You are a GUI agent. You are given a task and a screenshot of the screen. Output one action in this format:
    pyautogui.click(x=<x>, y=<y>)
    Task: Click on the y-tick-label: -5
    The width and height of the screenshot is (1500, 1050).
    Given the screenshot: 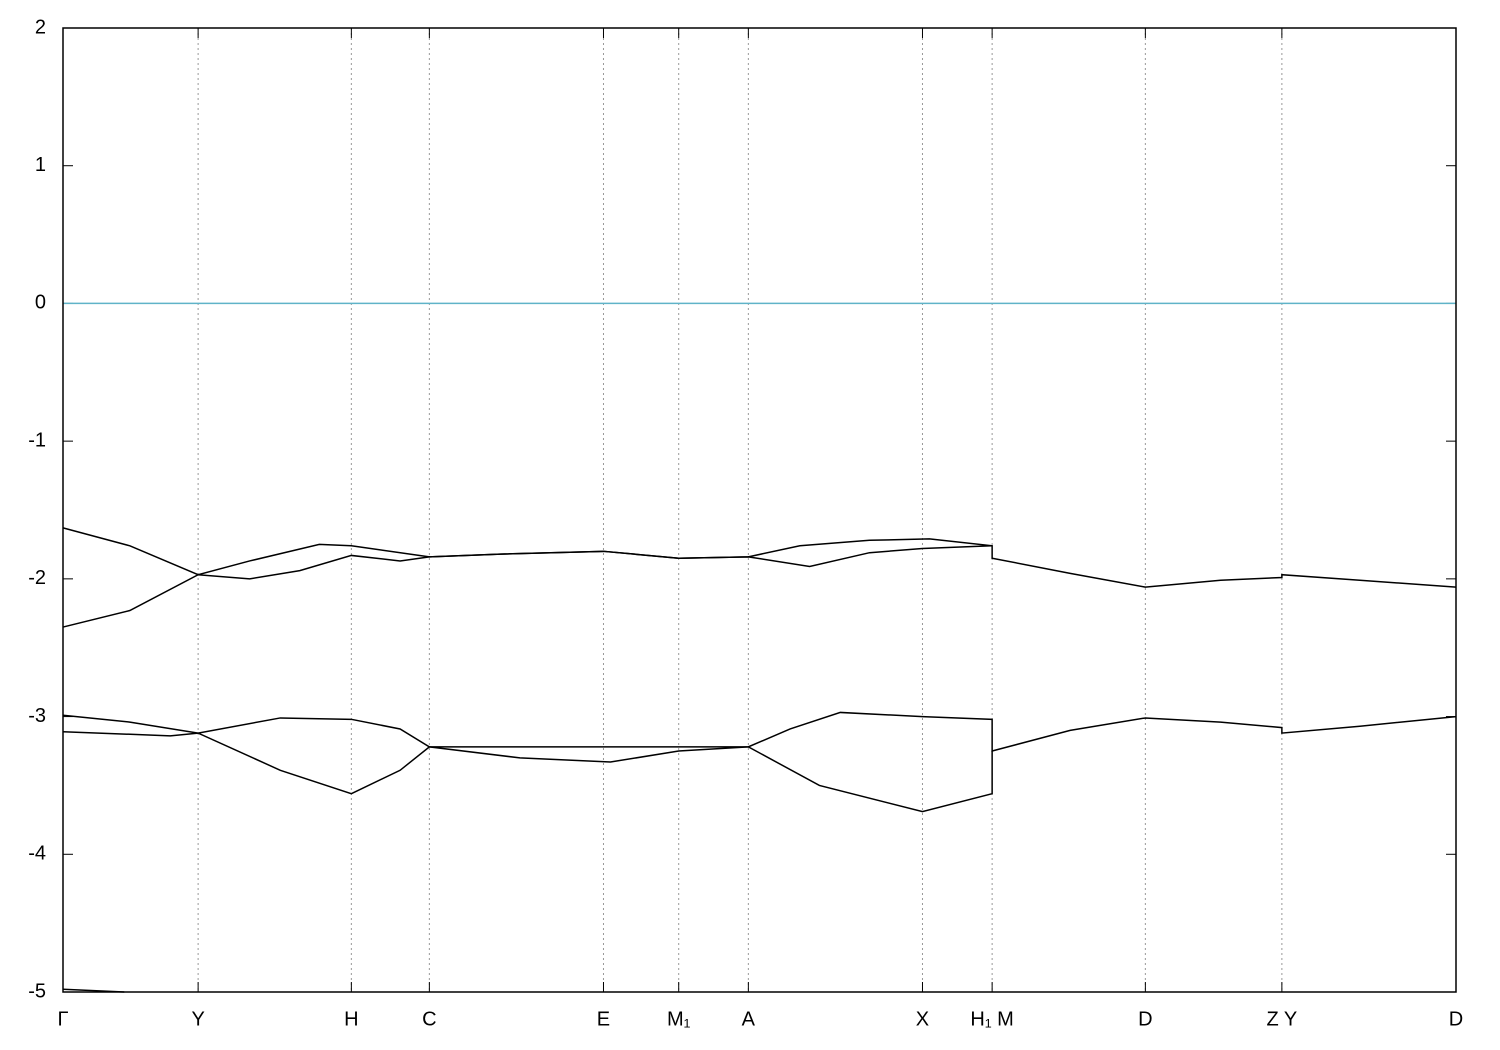 What is the action you would take?
    pyautogui.click(x=37, y=991)
    